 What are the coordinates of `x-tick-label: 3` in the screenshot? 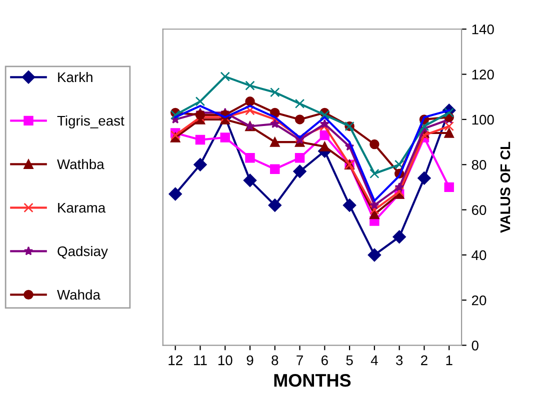 It's located at (399, 360).